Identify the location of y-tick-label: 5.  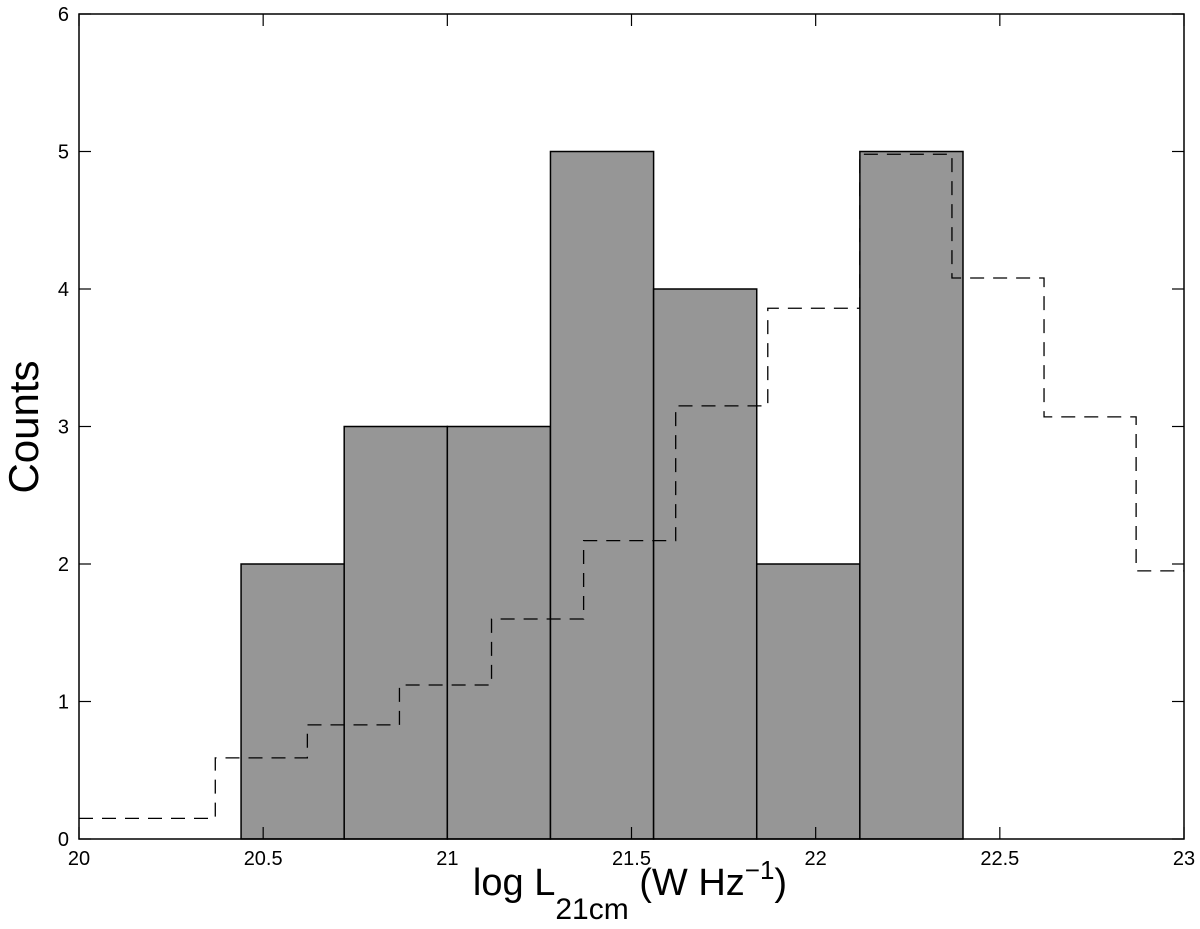
(63, 153).